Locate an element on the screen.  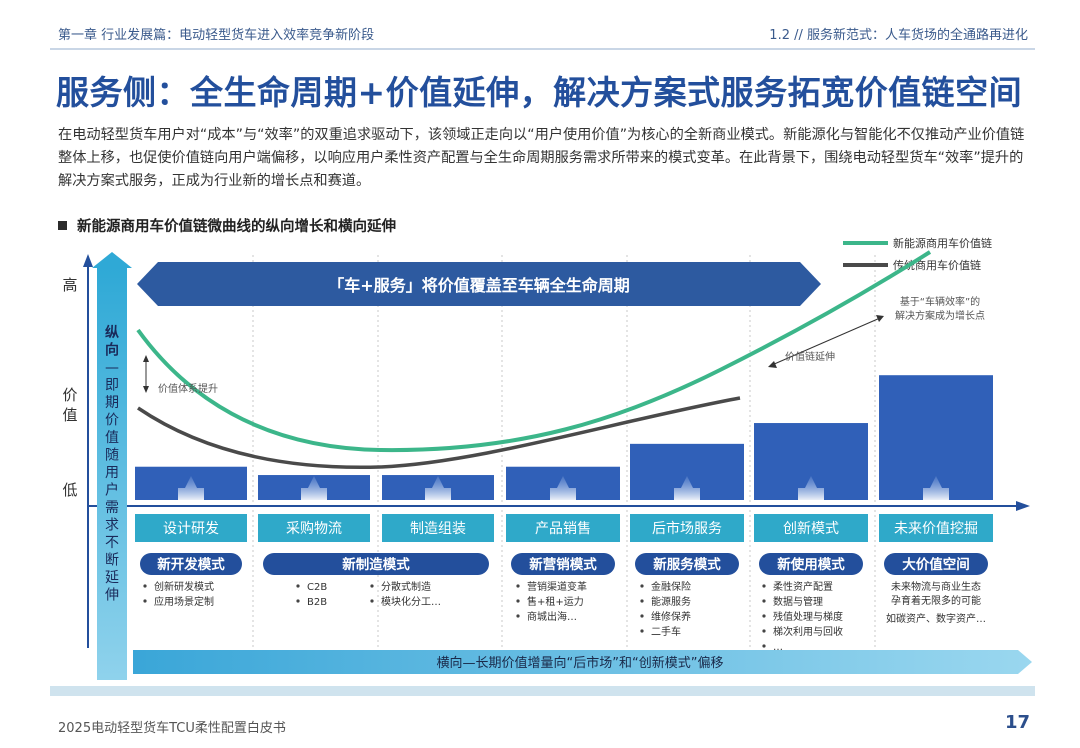
vertical-band is located at coordinates (112, 474).